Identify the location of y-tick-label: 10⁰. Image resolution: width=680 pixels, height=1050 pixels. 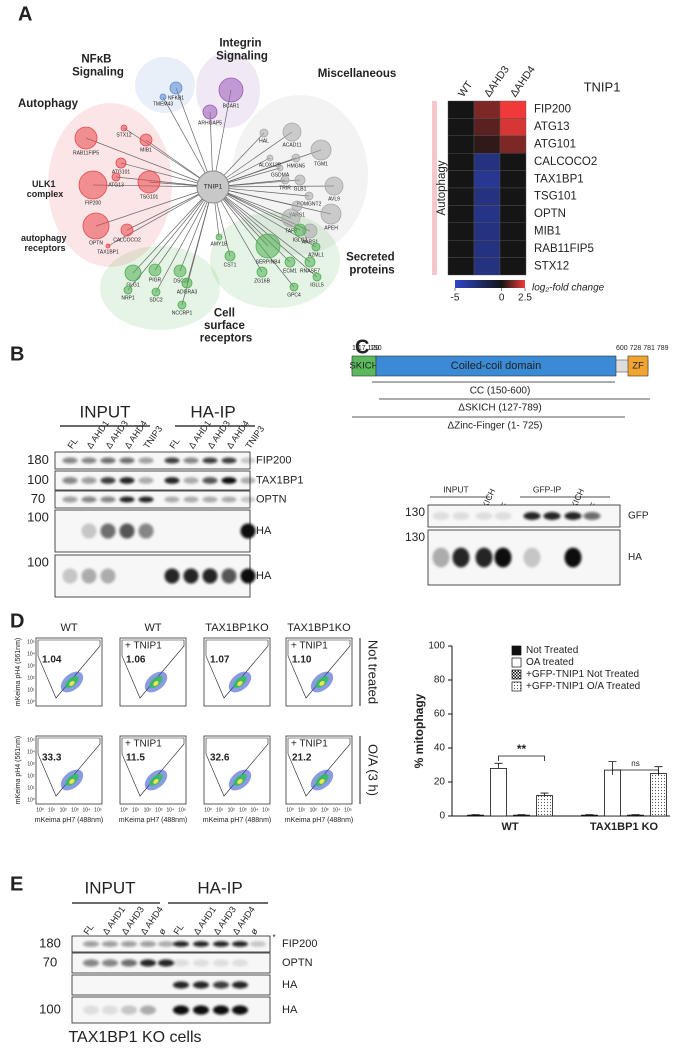
(31, 800).